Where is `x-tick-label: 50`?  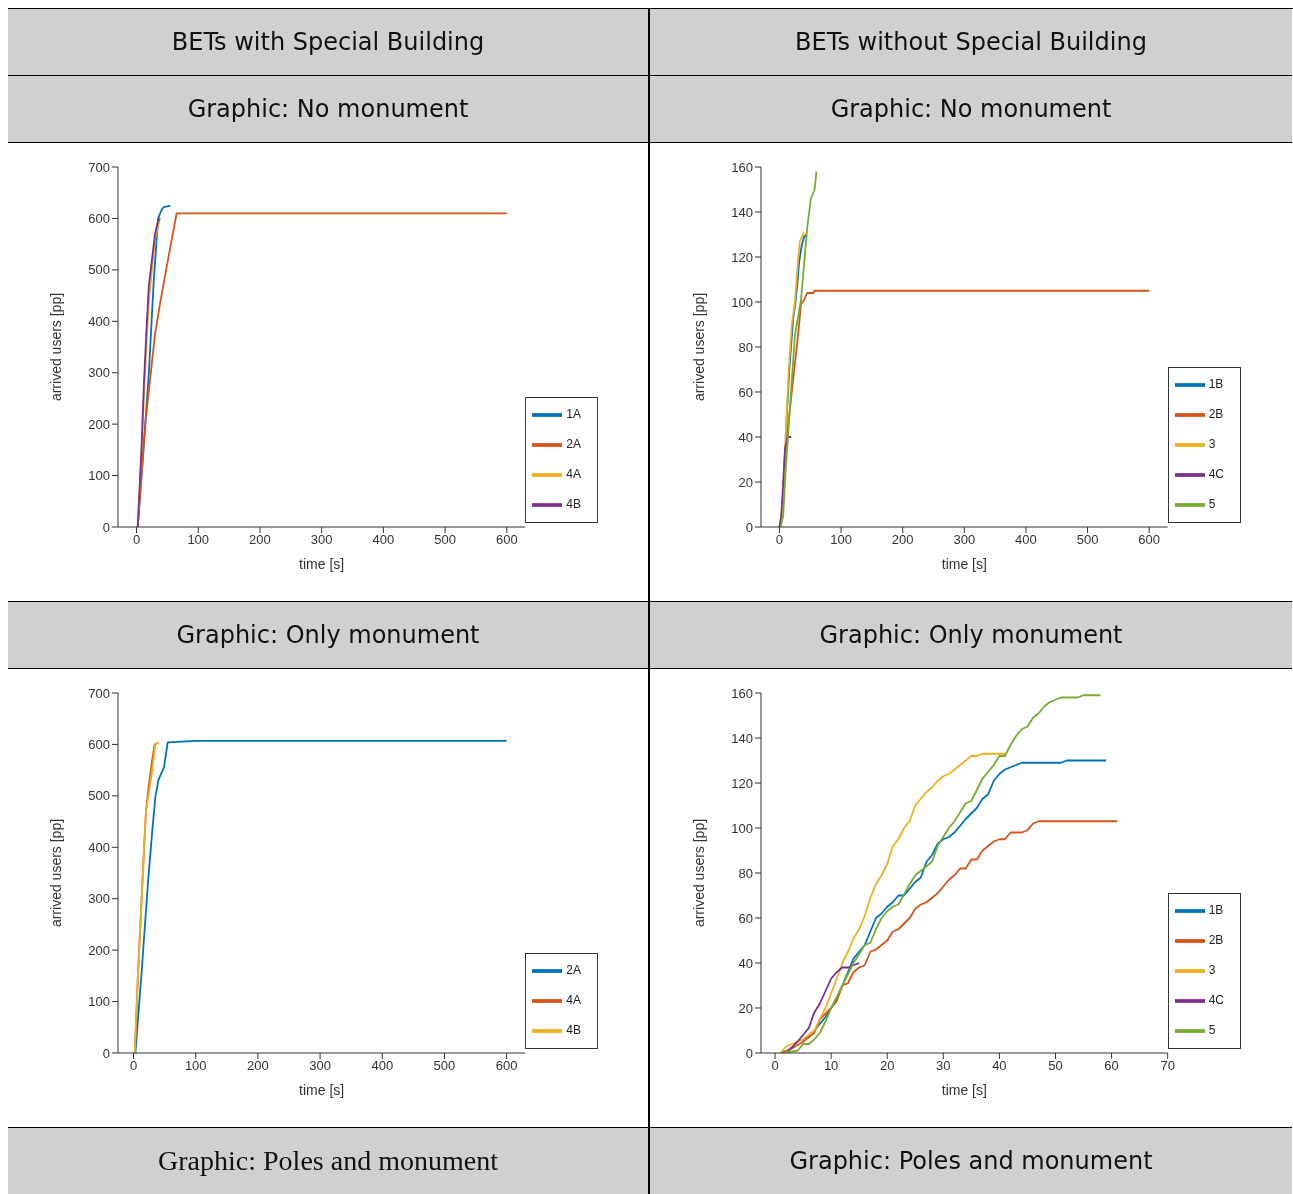 x-tick-label: 50 is located at coordinates (1055, 1066).